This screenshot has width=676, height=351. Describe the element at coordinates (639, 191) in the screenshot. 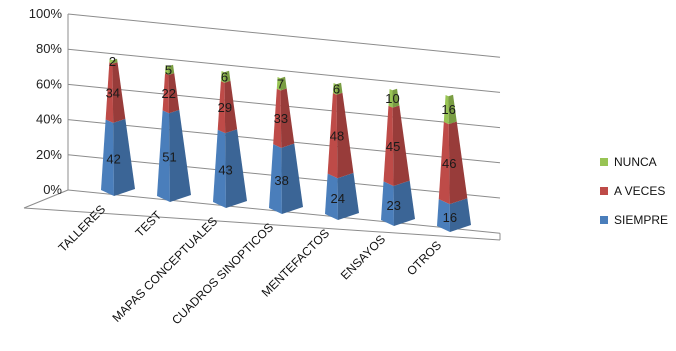

I see `legend-label: A VECES` at that location.